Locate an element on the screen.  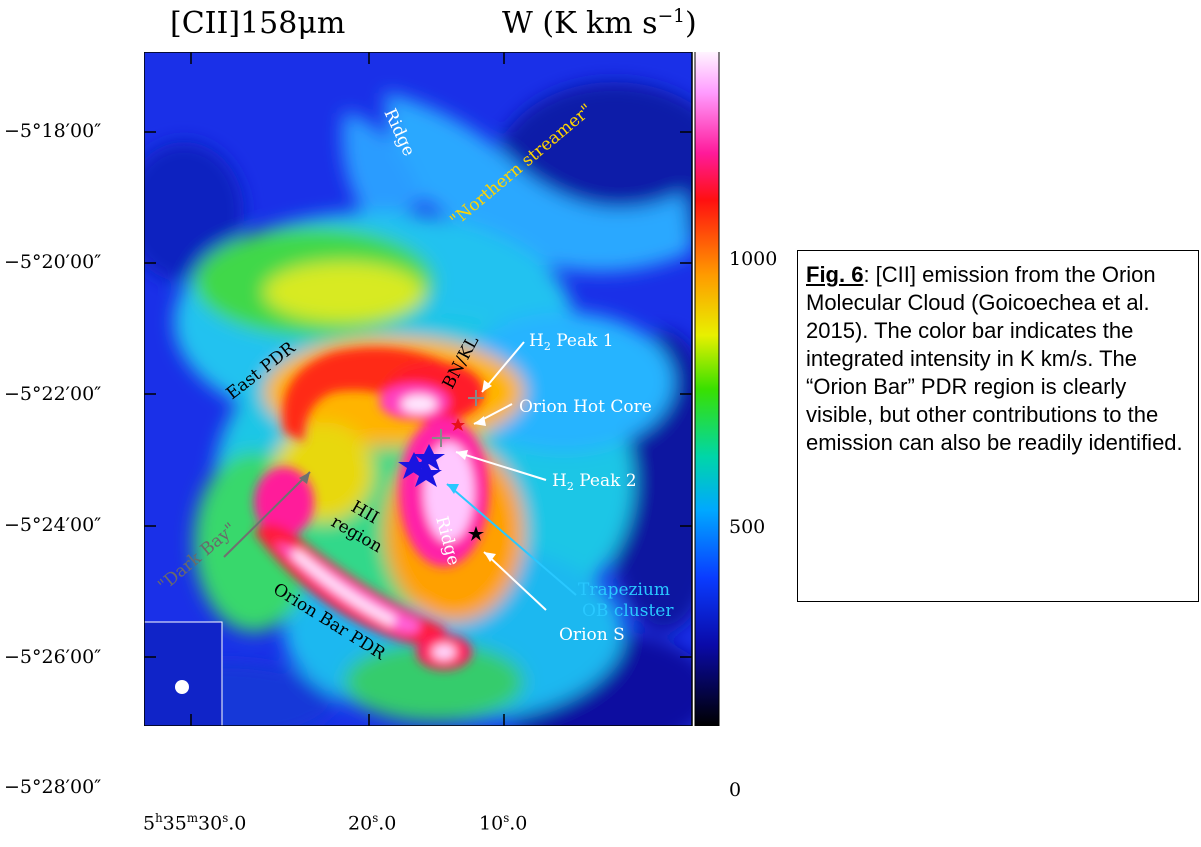
units-close: ) is located at coordinates (691, 23).